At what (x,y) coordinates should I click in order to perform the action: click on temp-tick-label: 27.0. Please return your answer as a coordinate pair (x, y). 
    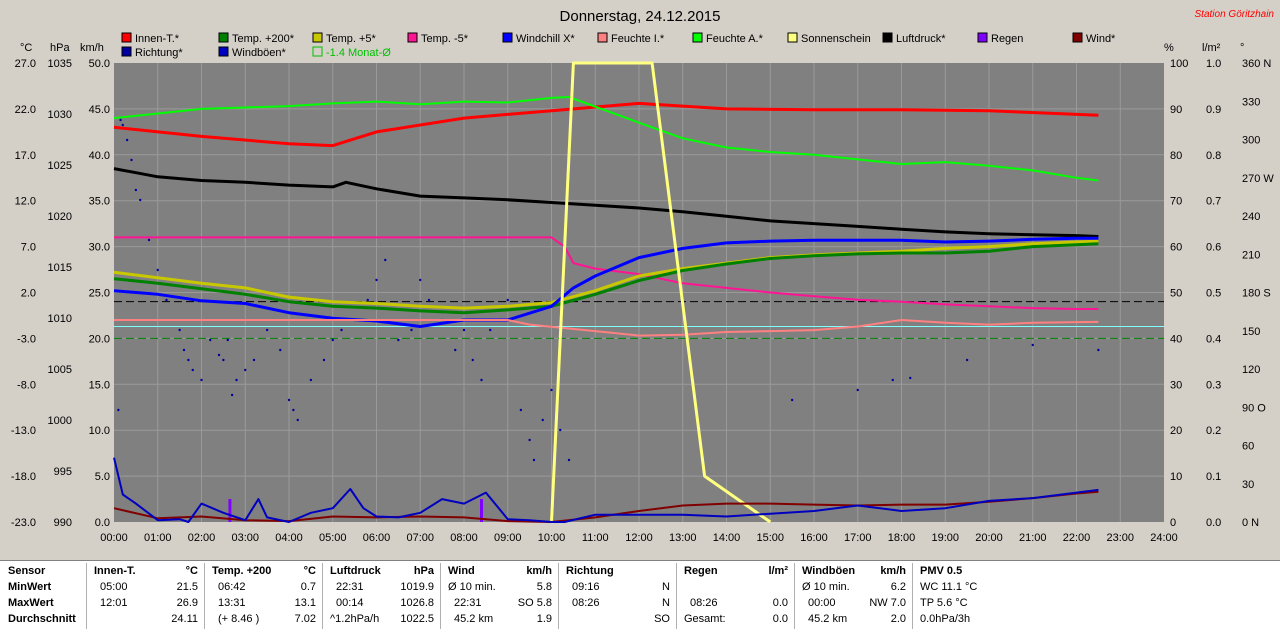
    Looking at the image, I should click on (25, 64).